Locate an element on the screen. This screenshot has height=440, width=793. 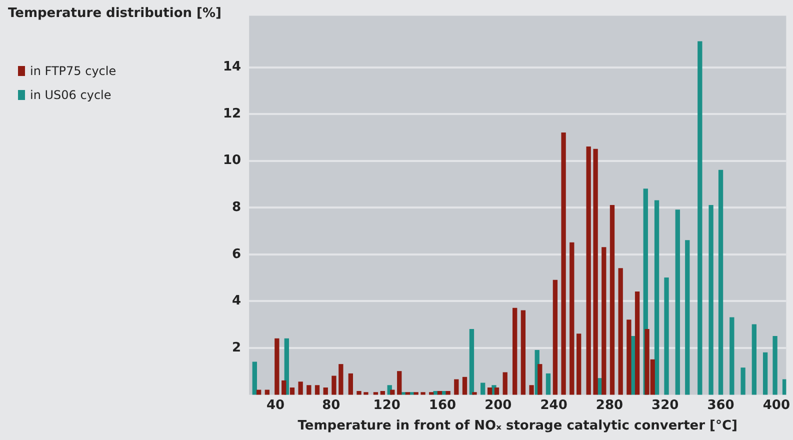
y-tick-label: 12 is located at coordinates (232, 114).